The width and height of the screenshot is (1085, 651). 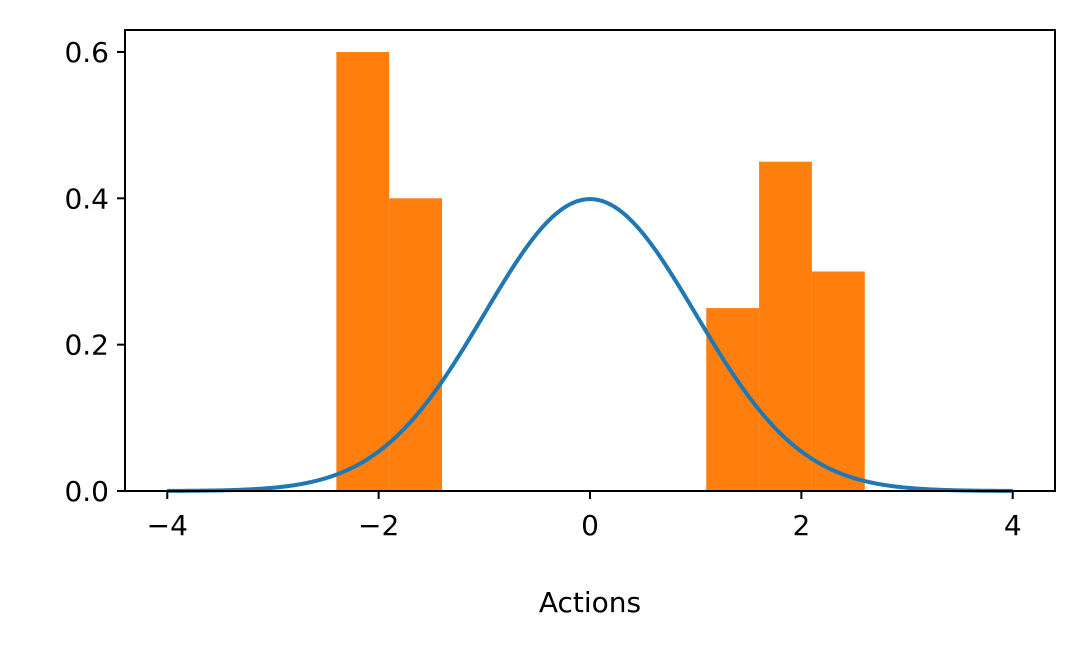 I want to click on y-tick-label: 0.6, so click(x=86, y=52).